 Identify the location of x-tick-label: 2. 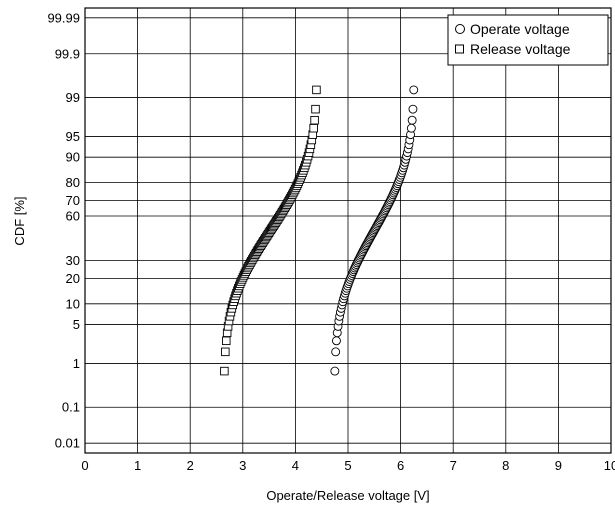
(190, 465).